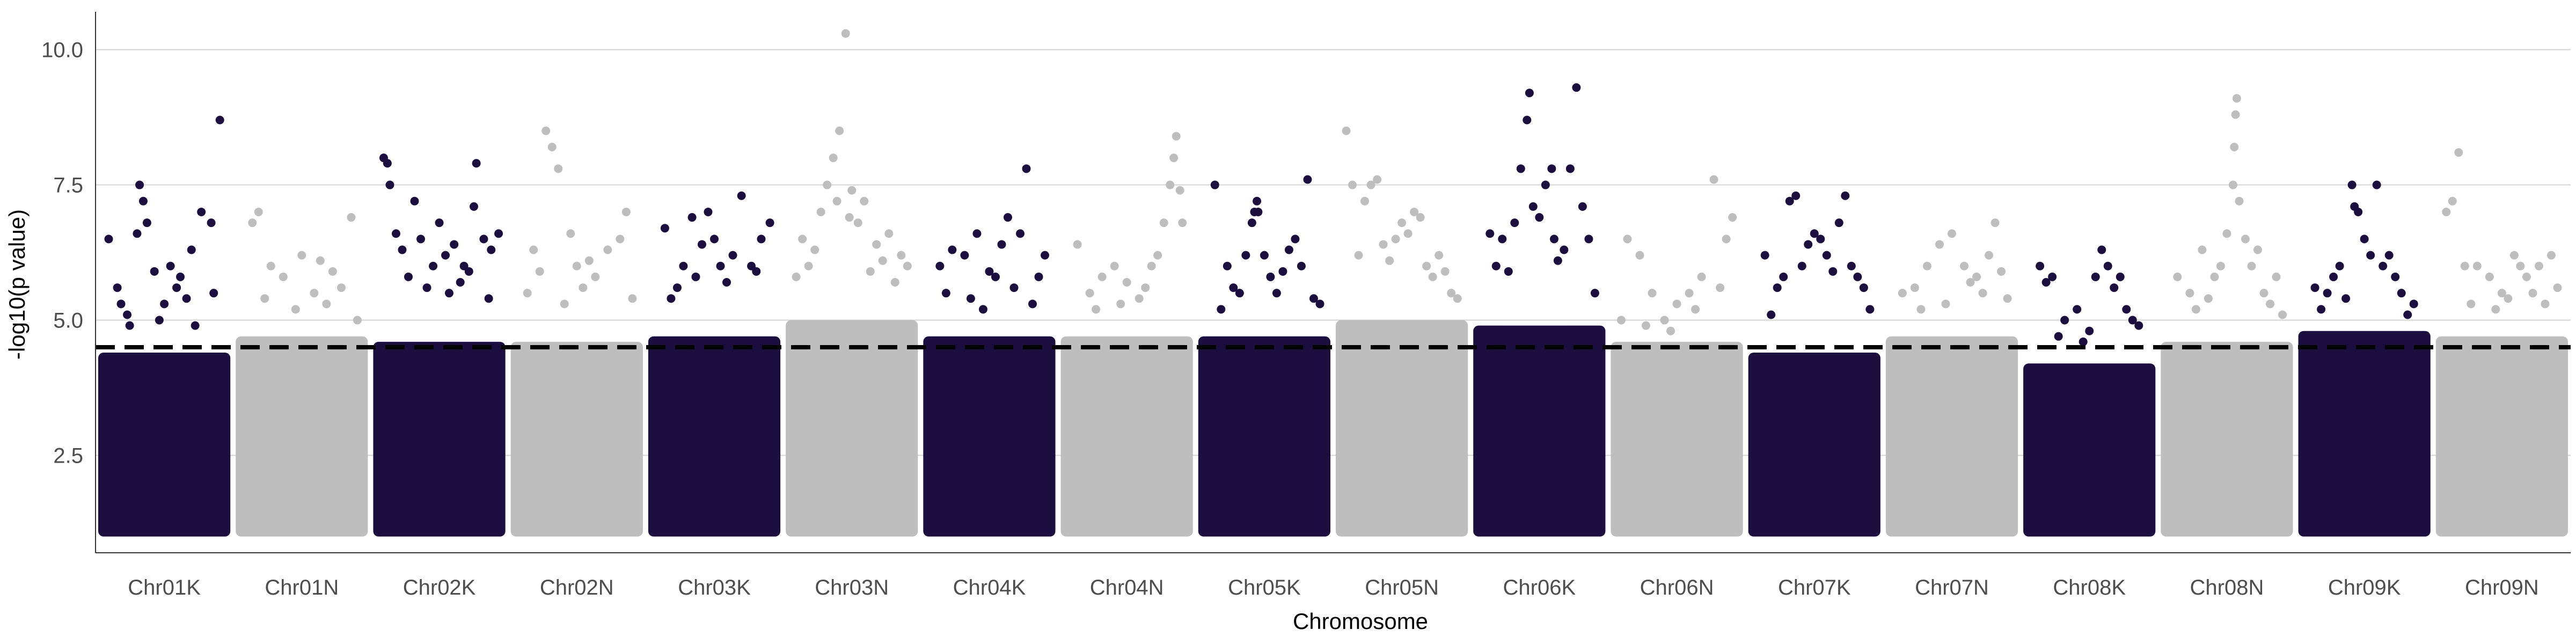 The width and height of the screenshot is (2576, 644). Describe the element at coordinates (2364, 587) in the screenshot. I see `x-tick-label-Chr09K: Chr09K` at that location.